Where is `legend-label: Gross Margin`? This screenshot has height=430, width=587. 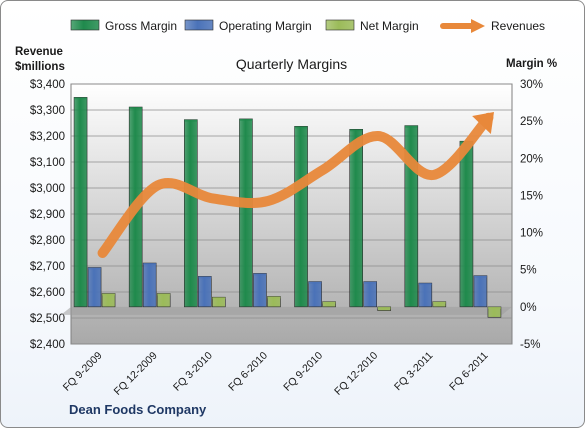 legend-label: Gross Margin is located at coordinates (141, 26).